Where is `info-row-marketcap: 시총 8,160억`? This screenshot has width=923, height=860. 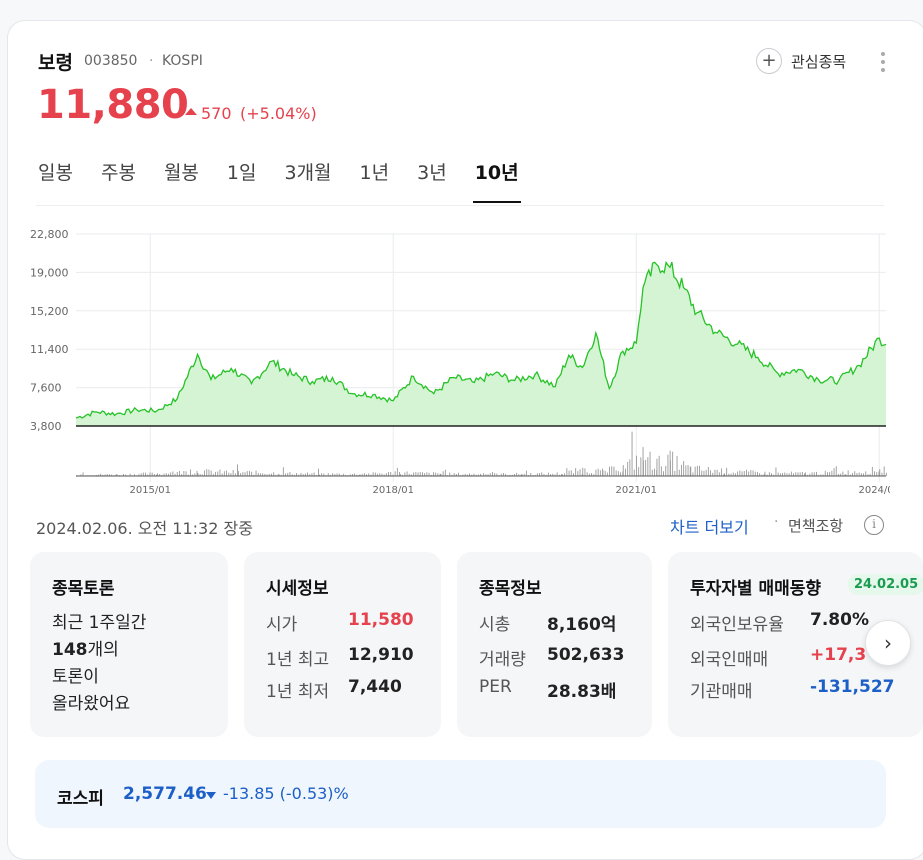
info-row-marketcap: 시총 8,160억 is located at coordinates (548, 625).